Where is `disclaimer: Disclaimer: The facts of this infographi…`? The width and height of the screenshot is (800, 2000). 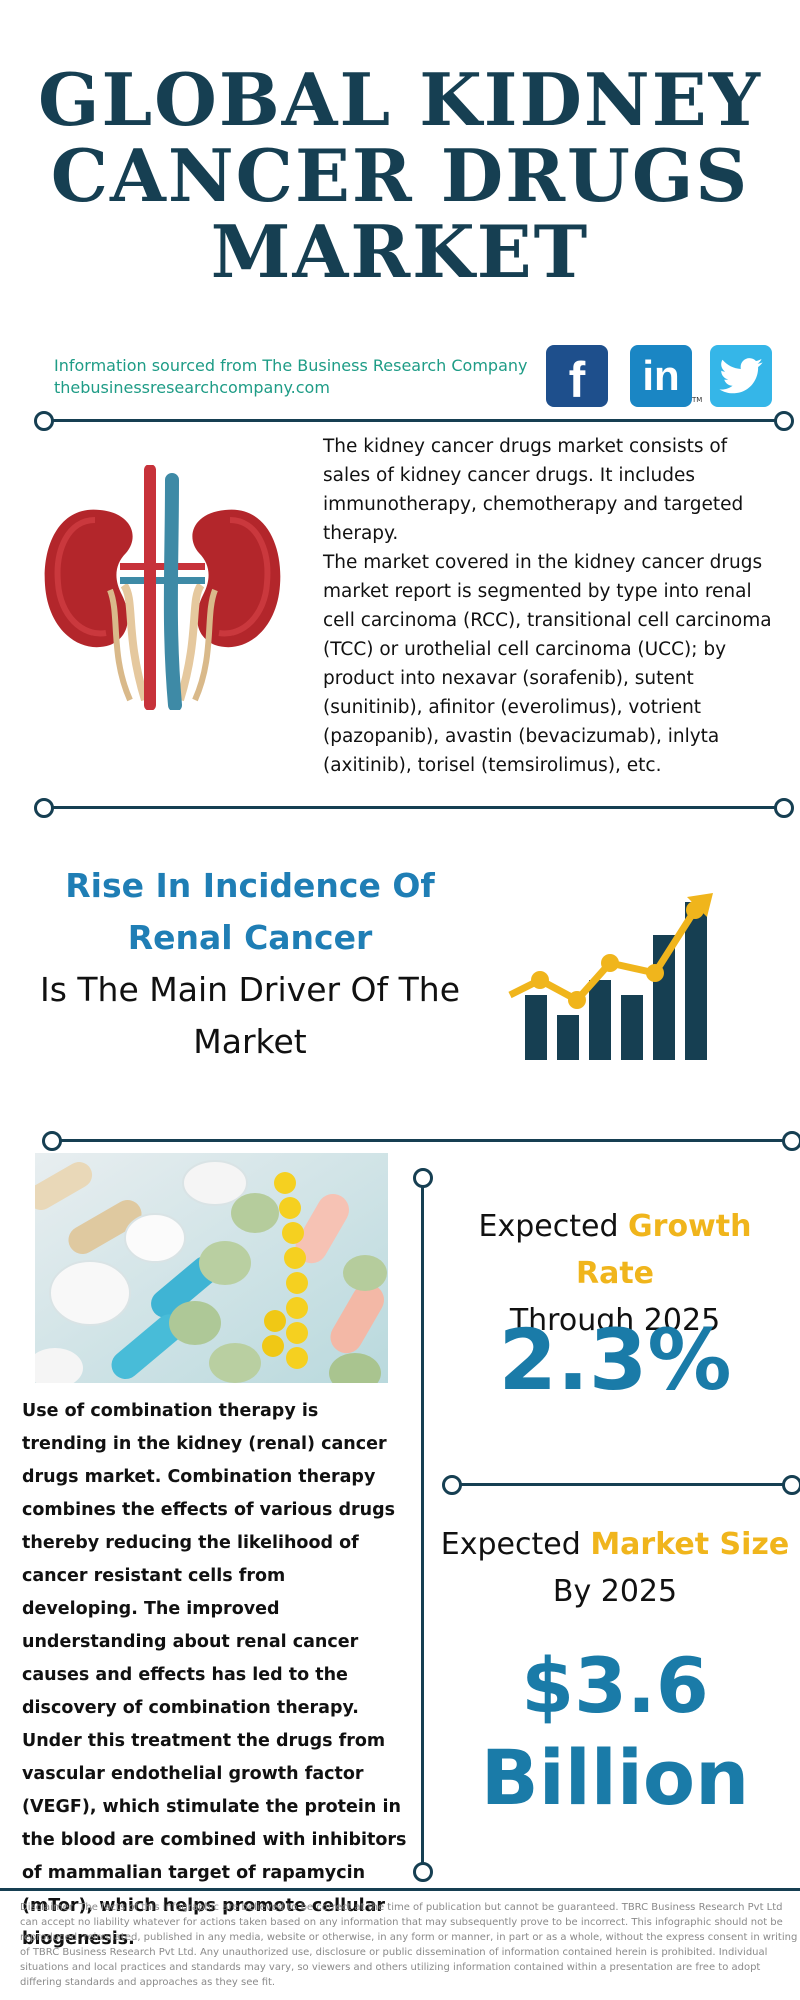 disclaimer: Disclaimer: The facts of this infographi… is located at coordinates (409, 1945).